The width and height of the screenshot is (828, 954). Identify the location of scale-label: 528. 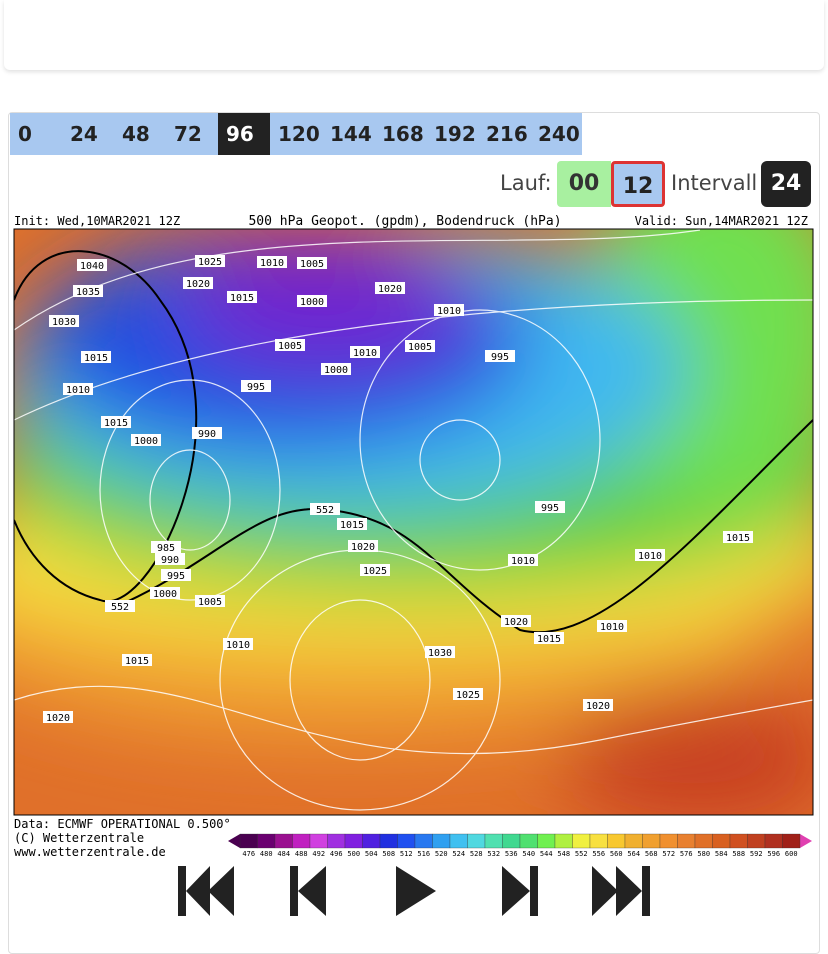
(476, 854).